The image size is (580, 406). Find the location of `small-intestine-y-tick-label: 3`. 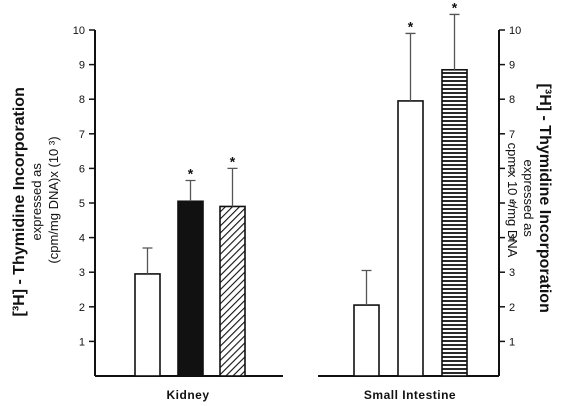

small-intestine-y-tick-label: 3 is located at coordinates (512, 273).